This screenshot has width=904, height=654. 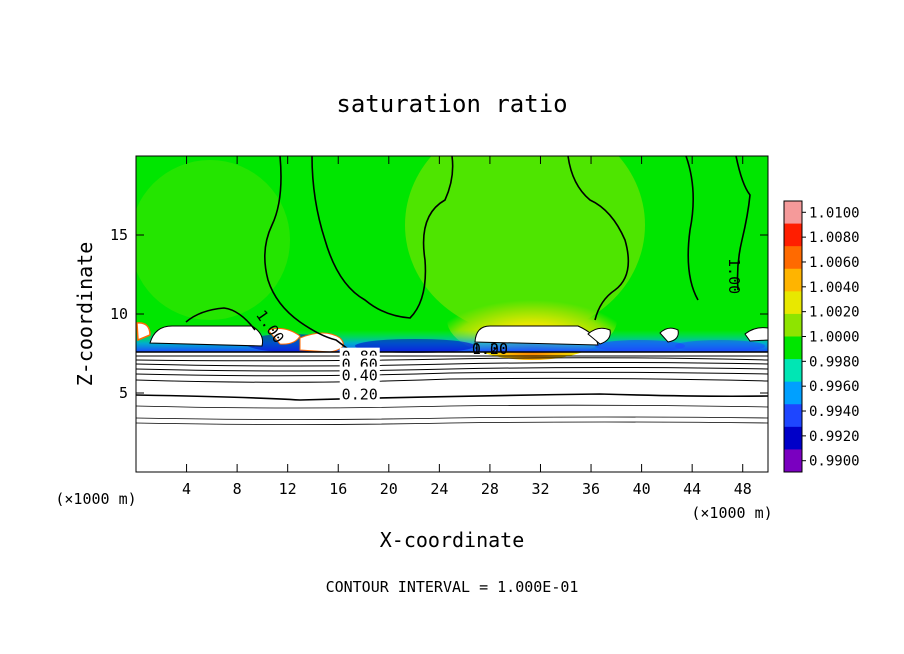 I want to click on y-tick-label: 5, so click(x=123, y=393).